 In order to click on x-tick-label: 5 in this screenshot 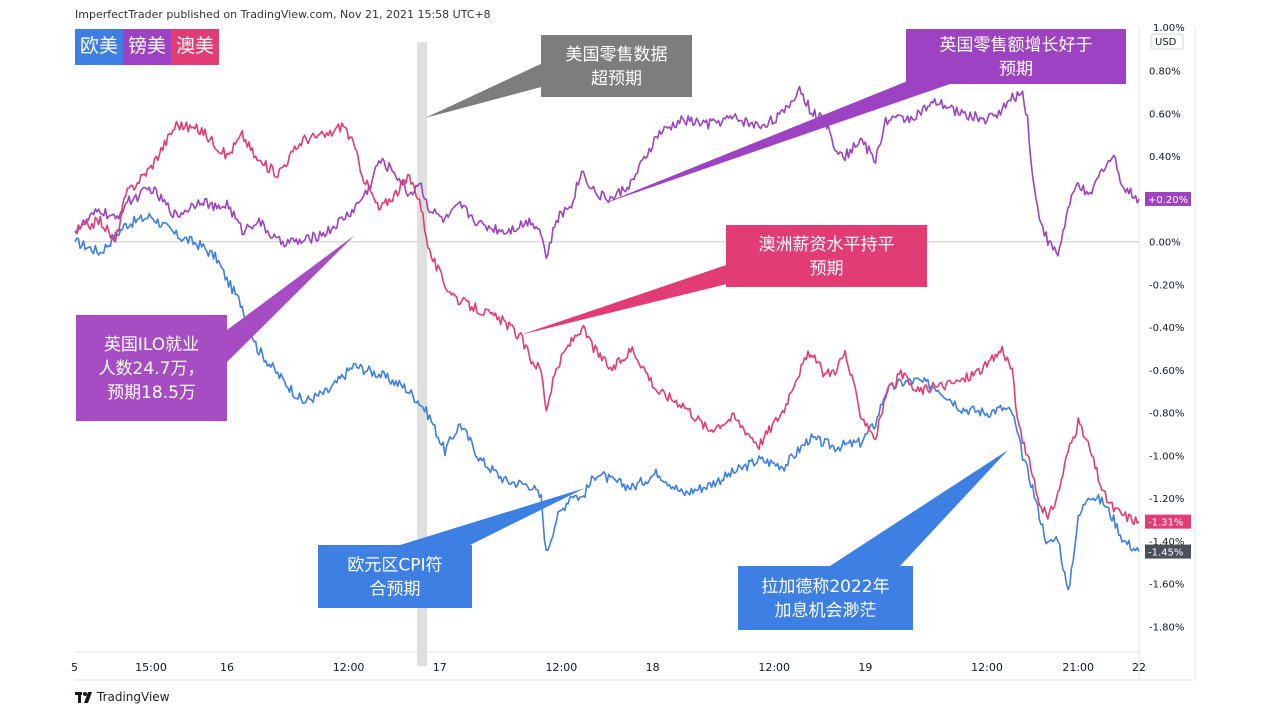, I will do `click(74, 667)`.